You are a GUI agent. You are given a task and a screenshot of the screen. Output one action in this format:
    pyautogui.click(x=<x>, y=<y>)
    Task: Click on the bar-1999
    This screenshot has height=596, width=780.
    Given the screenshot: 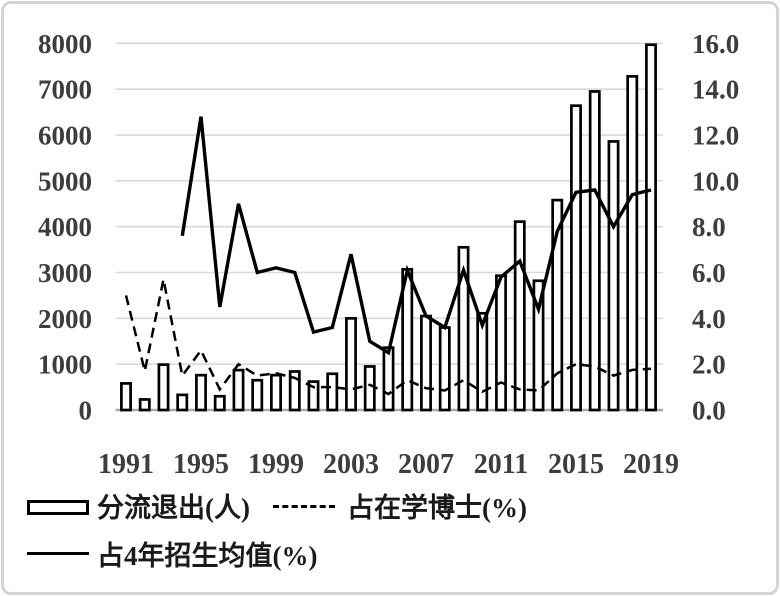 What is the action you would take?
    pyautogui.click(x=276, y=392)
    